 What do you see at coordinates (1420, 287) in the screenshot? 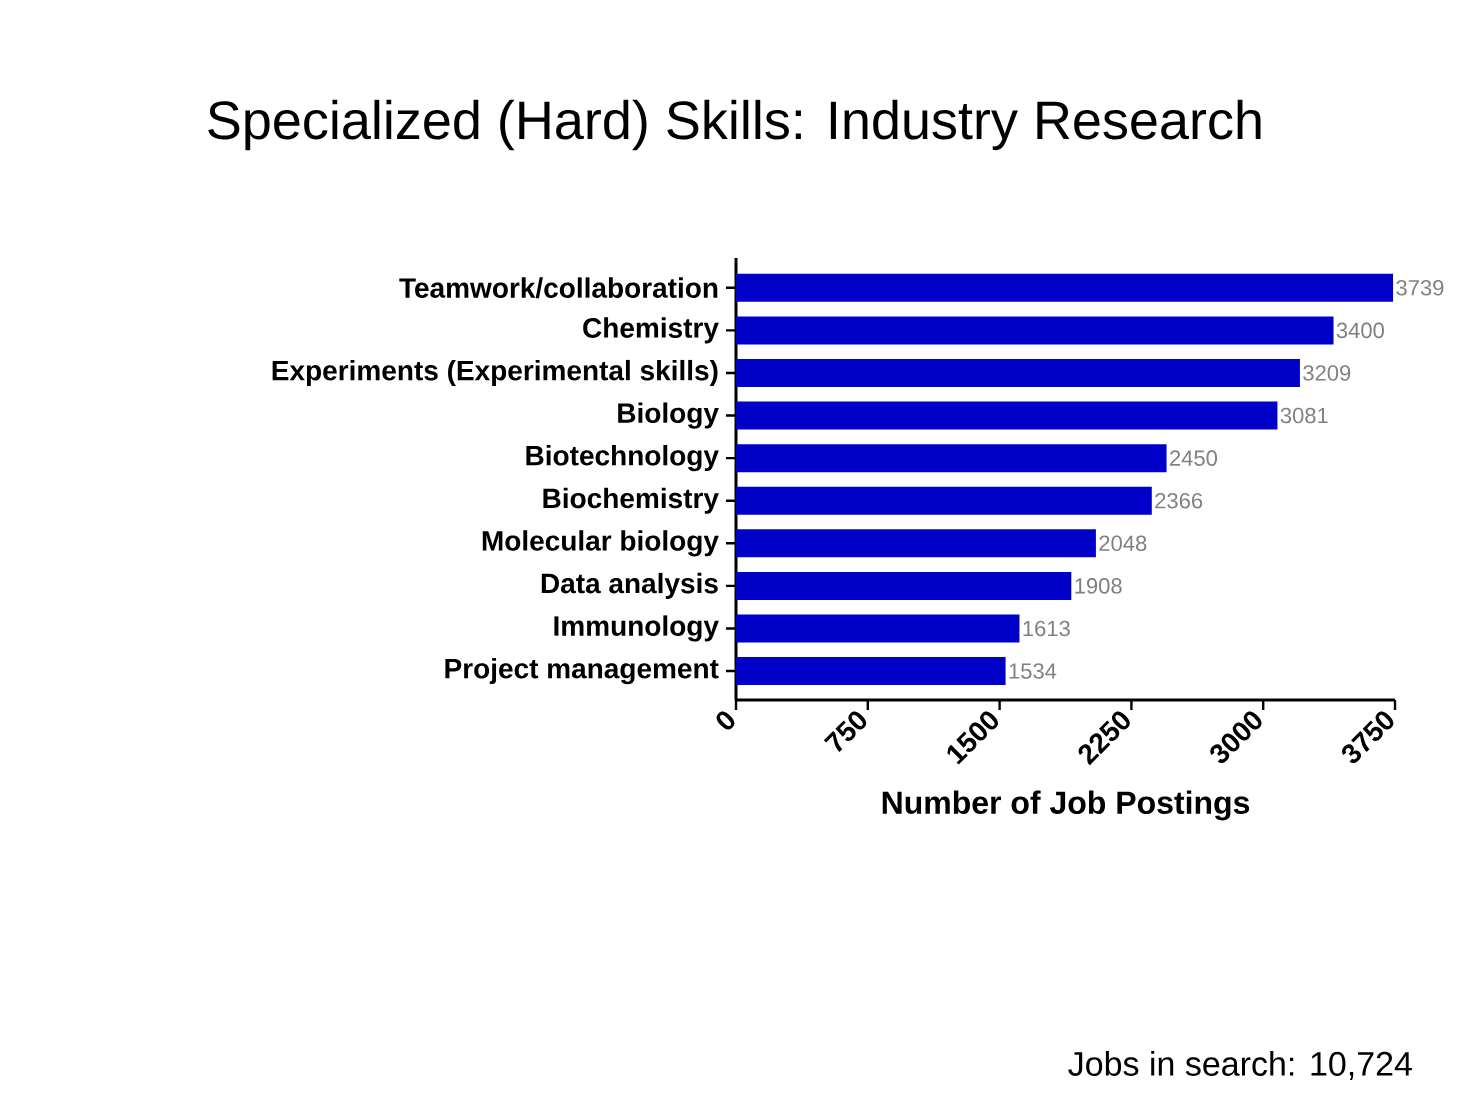
I see `data-label: 3739` at bounding box center [1420, 287].